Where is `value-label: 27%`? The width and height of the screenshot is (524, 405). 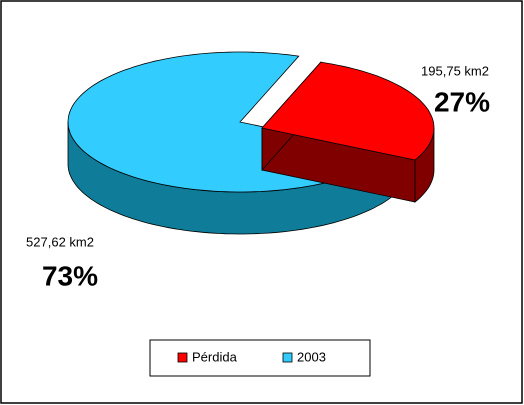 value-label: 27% is located at coordinates (462, 101).